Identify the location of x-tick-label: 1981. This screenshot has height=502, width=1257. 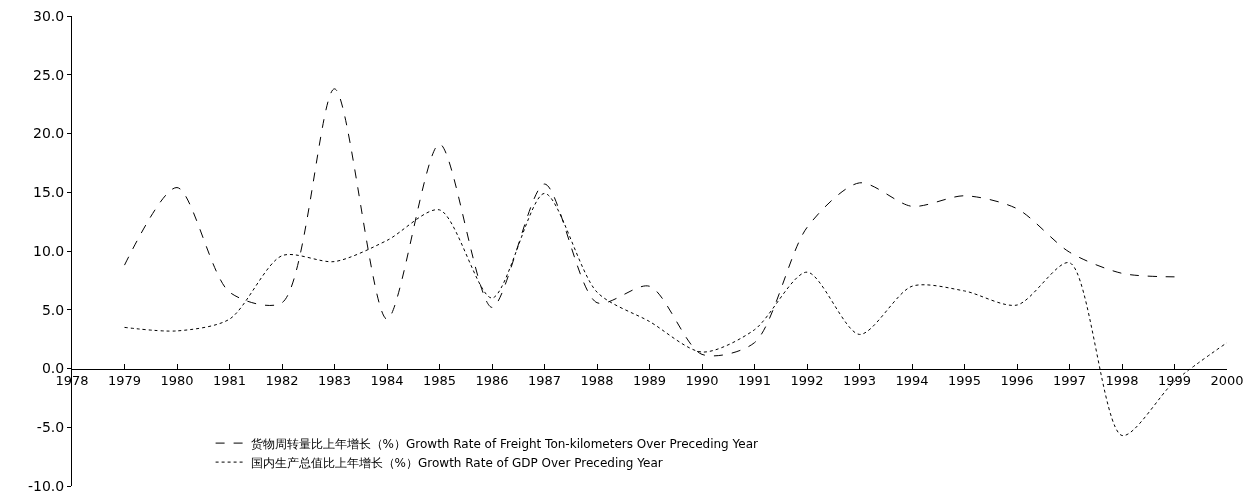
(229, 381).